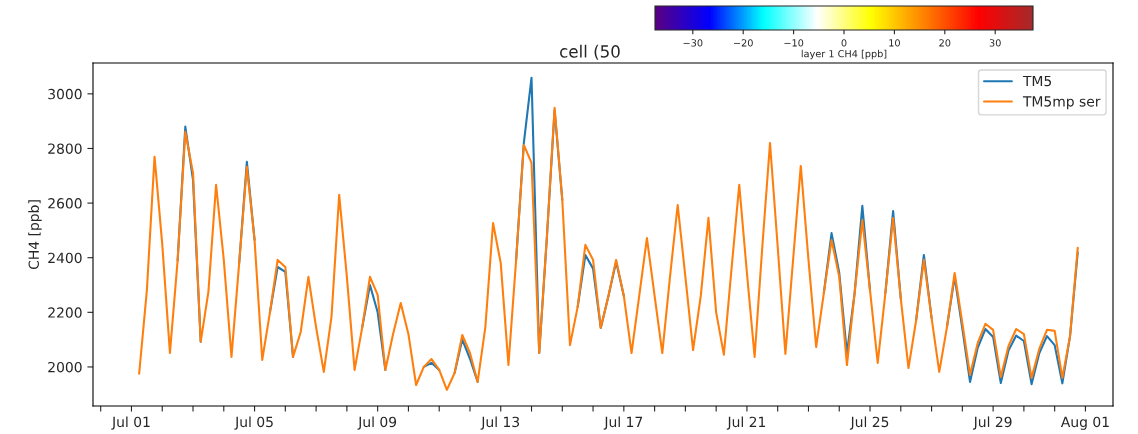 The height and width of the screenshot is (434, 1138). Describe the element at coordinates (65, 258) in the screenshot. I see `y-tick-label: 2400` at that location.